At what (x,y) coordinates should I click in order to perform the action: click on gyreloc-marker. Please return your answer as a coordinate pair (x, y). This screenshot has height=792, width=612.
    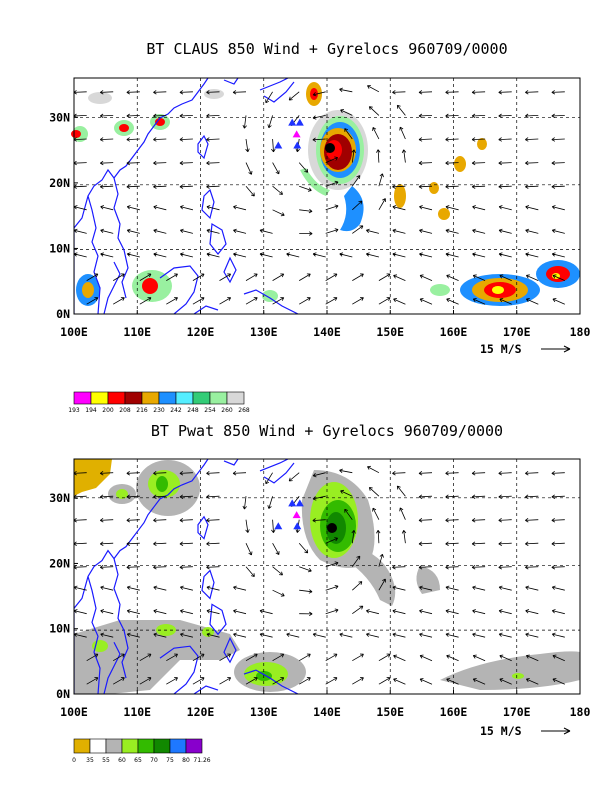
    Looking at the image, I should click on (292, 503).